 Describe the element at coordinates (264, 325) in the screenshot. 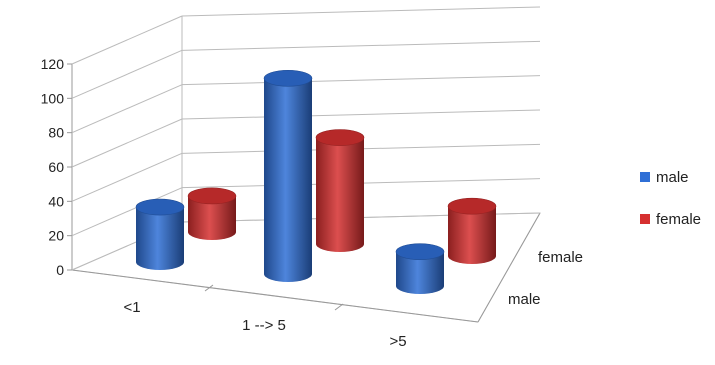

I see `x-tick-label: 1 --> 5` at that location.